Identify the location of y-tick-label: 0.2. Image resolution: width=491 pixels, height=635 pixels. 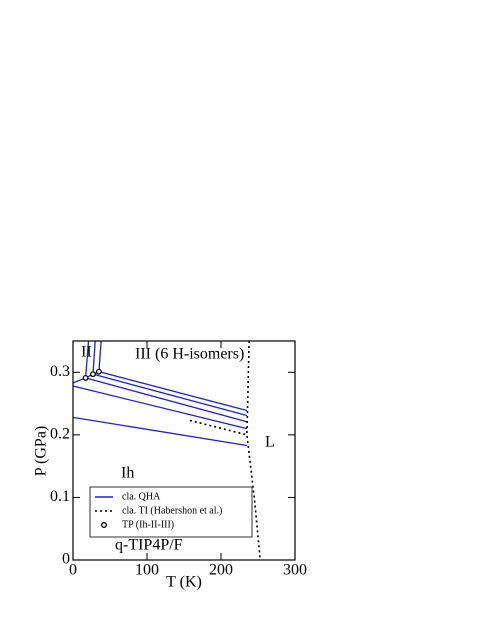
(60, 434).